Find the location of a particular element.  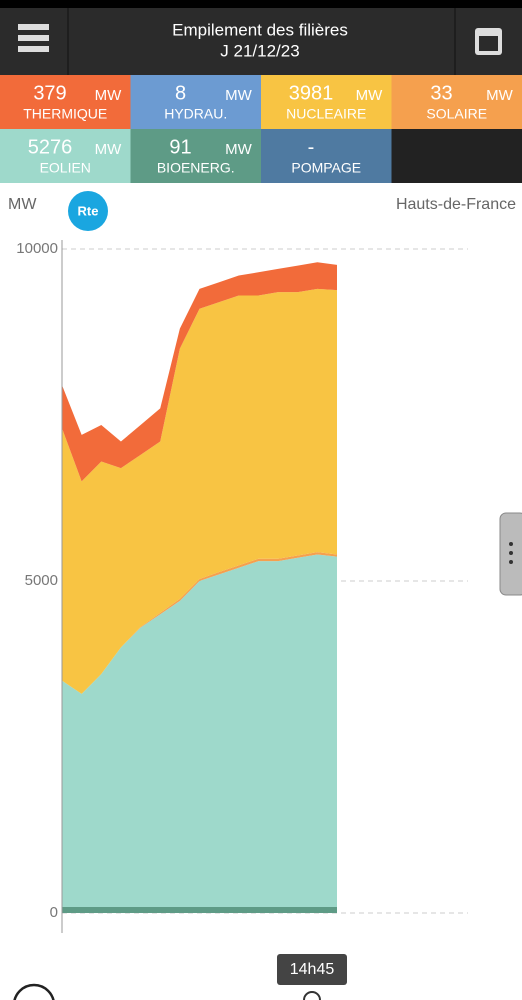

rte-logo is located at coordinates (88, 211).